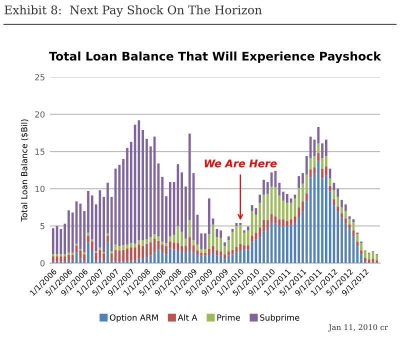 The height and width of the screenshot is (349, 400). Describe the element at coordinates (188, 317) in the screenshot. I see `legend-label: Alt A` at that location.